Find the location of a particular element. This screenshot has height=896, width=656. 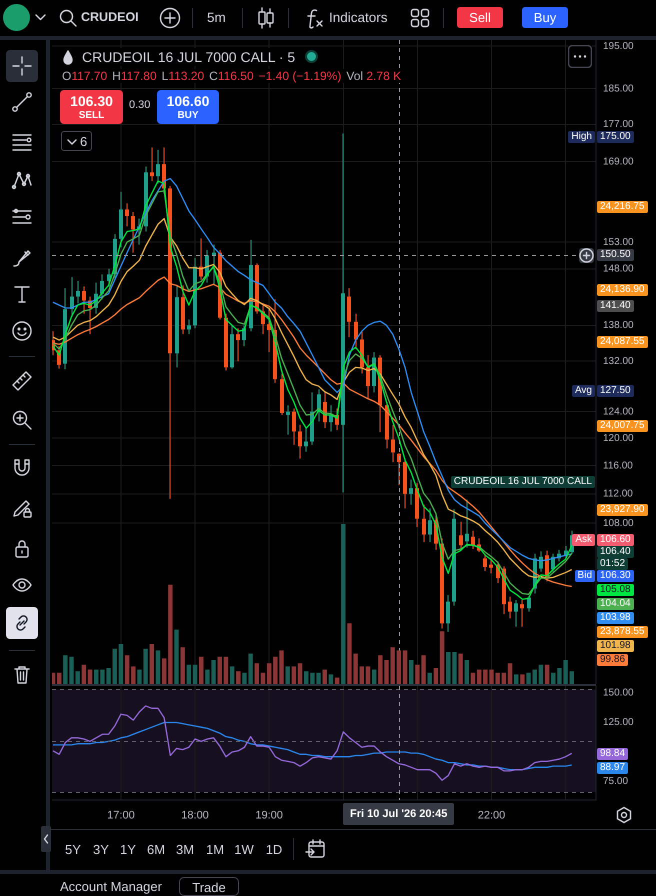

ref-line-label: 150.50 is located at coordinates (615, 255).